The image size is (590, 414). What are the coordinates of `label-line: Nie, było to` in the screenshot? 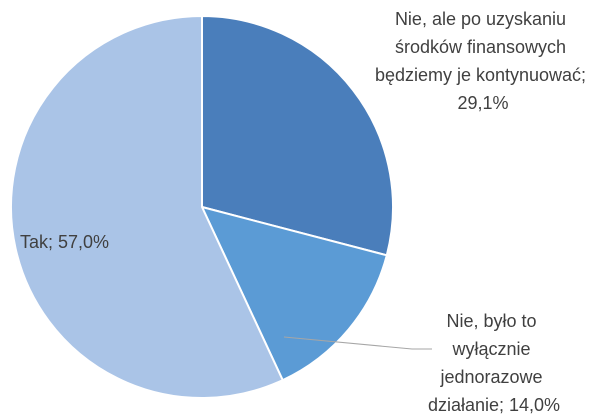 It's located at (493, 321).